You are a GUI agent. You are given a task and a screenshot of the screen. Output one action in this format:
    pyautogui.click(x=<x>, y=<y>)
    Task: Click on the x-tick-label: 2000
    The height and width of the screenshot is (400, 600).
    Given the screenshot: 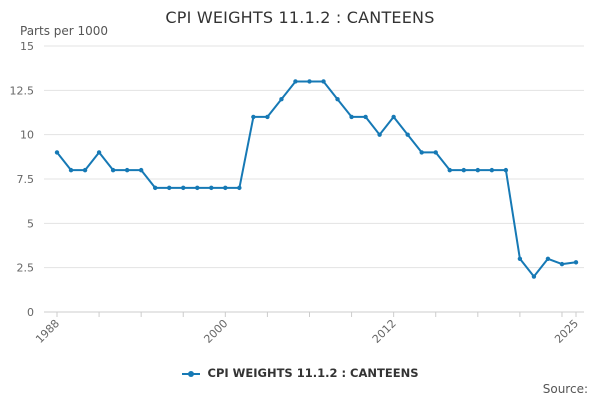 What is the action you would take?
    pyautogui.click(x=215, y=331)
    